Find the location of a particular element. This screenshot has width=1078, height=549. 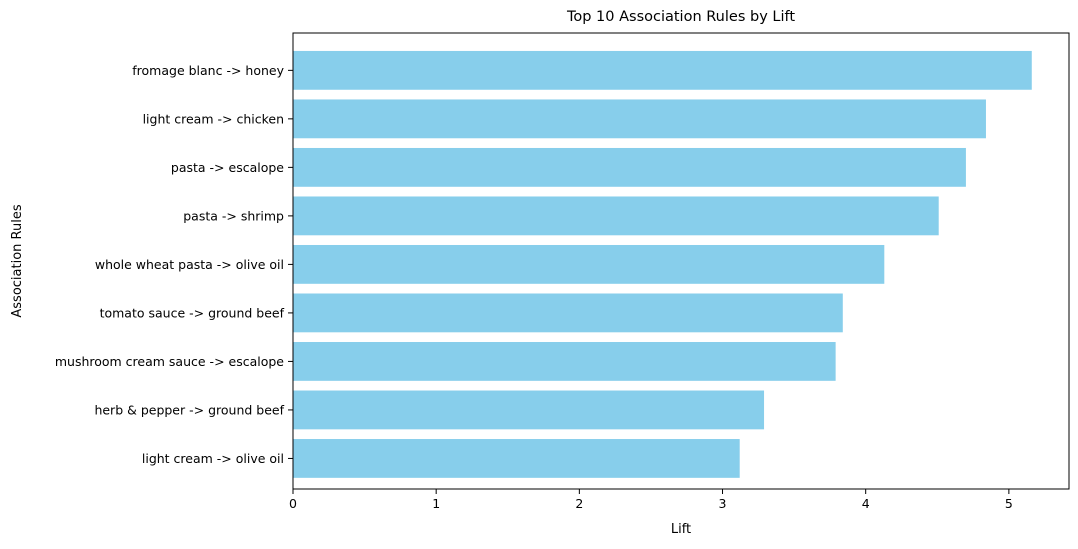

y-tick-label: tomato sauce -> ground beef is located at coordinates (192, 312).